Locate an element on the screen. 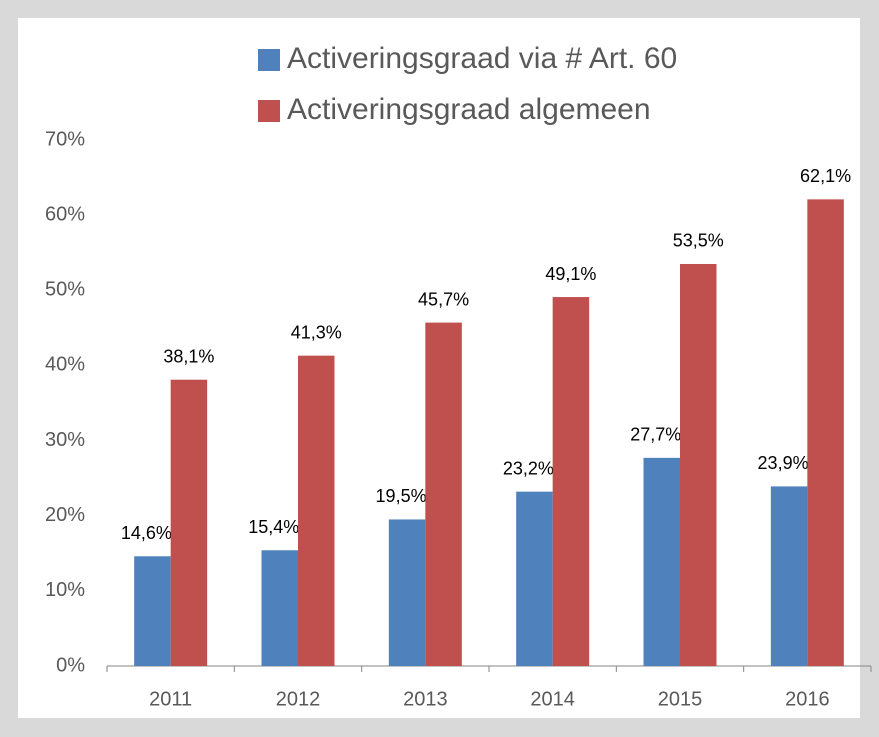 The width and height of the screenshot is (879, 737). legend-label: Activeringsgraad via # Art. 60 is located at coordinates (482, 58).